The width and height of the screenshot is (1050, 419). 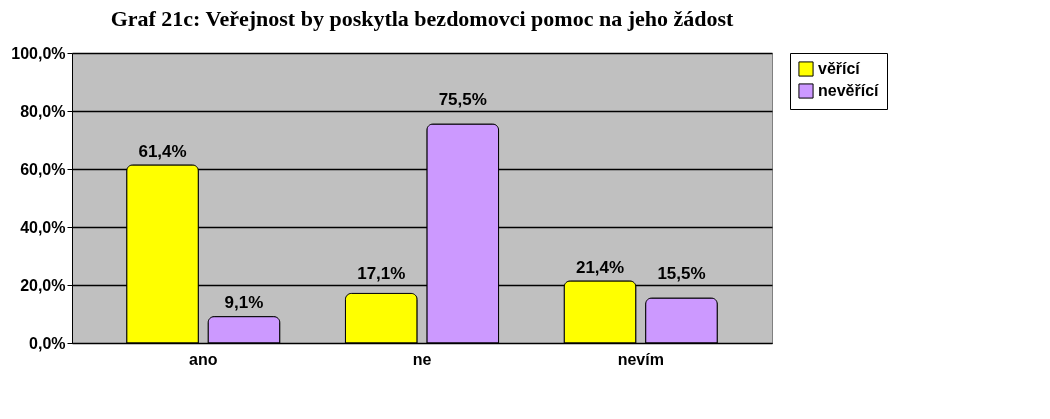 I want to click on data-label: 75,5%, so click(x=462, y=99).